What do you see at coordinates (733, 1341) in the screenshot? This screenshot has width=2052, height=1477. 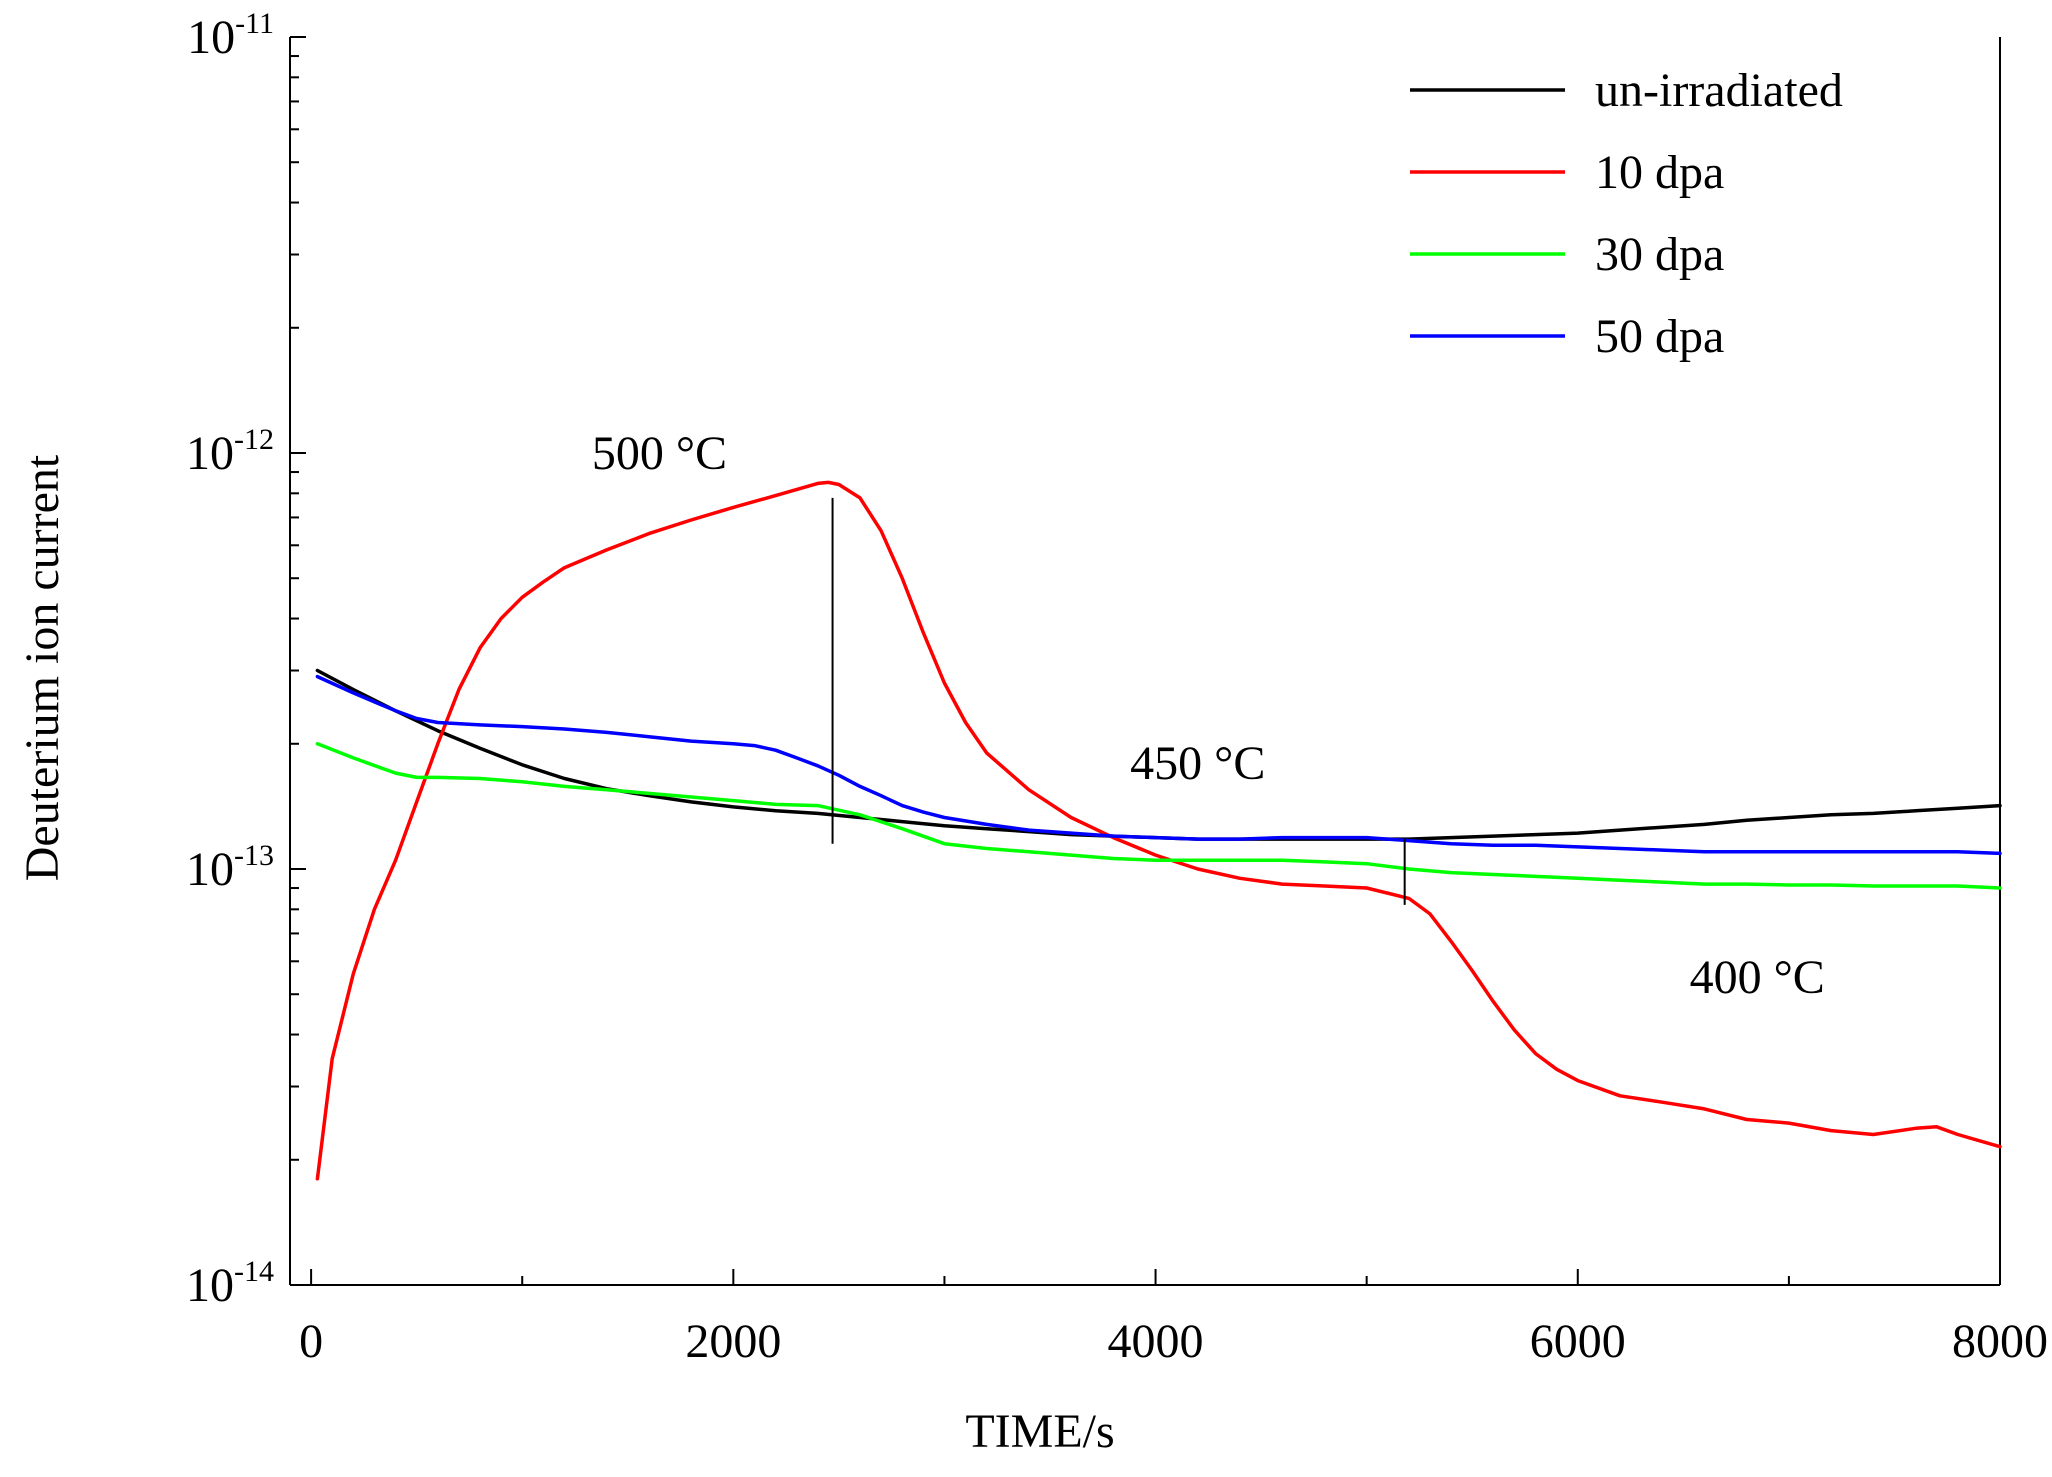 I see `x-tick-label: 2000` at bounding box center [733, 1341].